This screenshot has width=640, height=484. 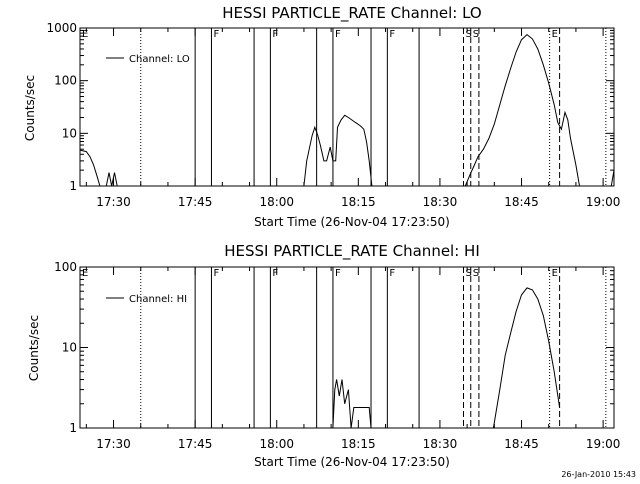 I want to click on legend-label: Channel: HI, so click(x=158, y=299).